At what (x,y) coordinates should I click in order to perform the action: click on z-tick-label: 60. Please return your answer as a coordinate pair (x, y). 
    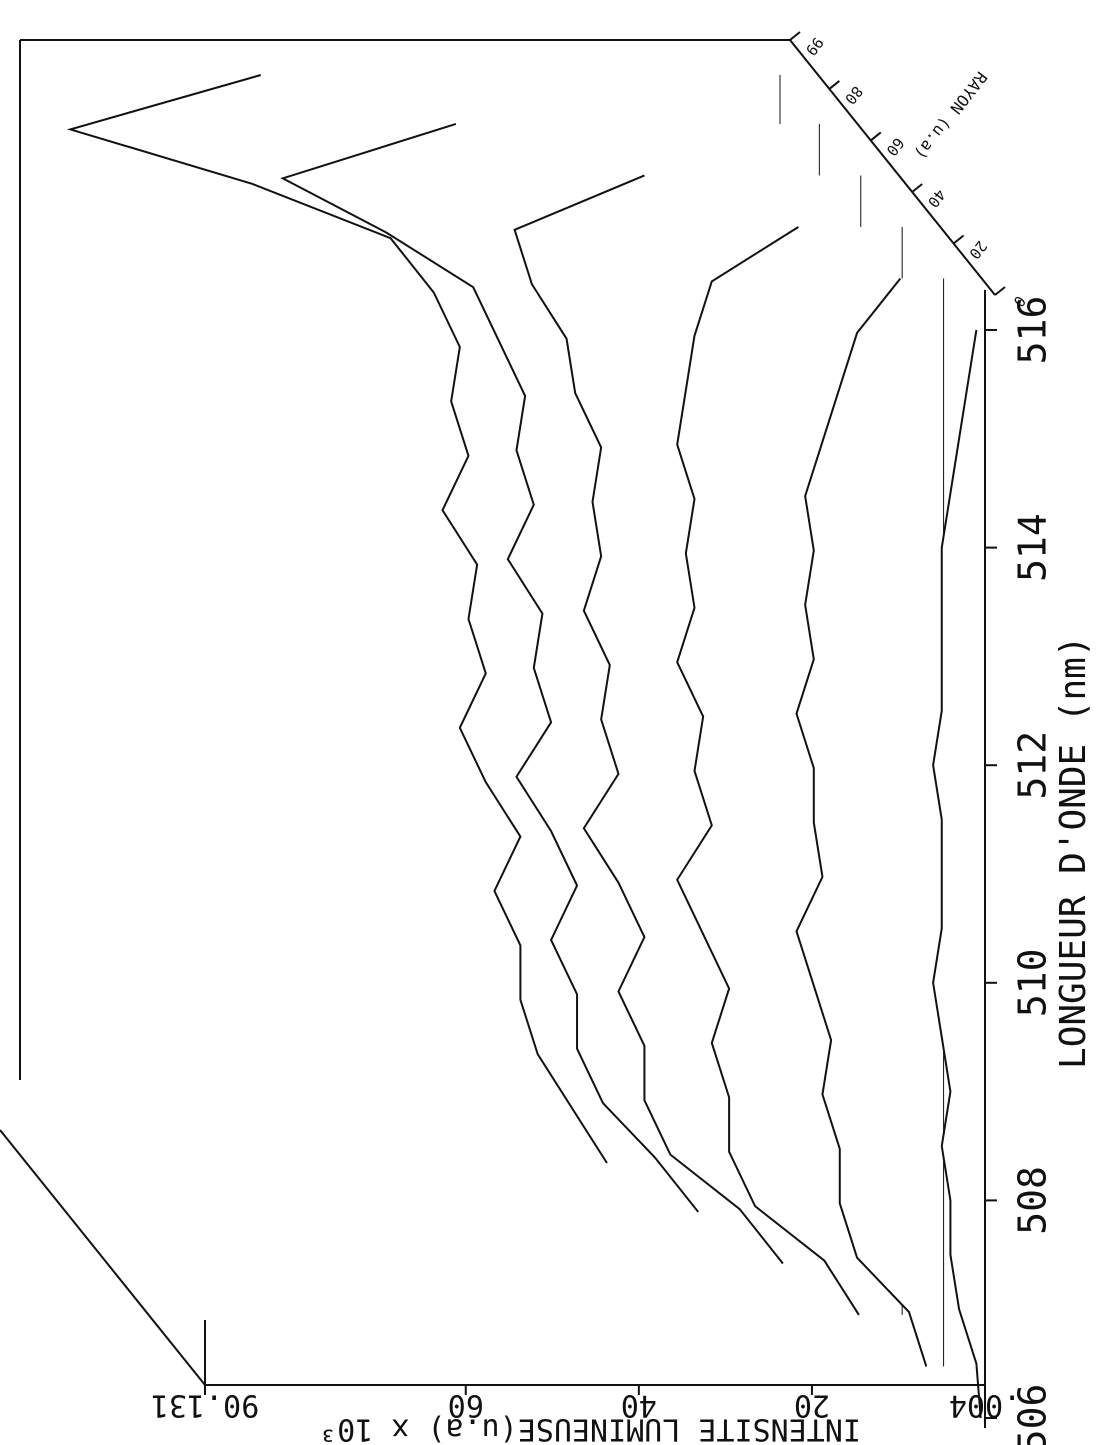
    Looking at the image, I should click on (894, 146).